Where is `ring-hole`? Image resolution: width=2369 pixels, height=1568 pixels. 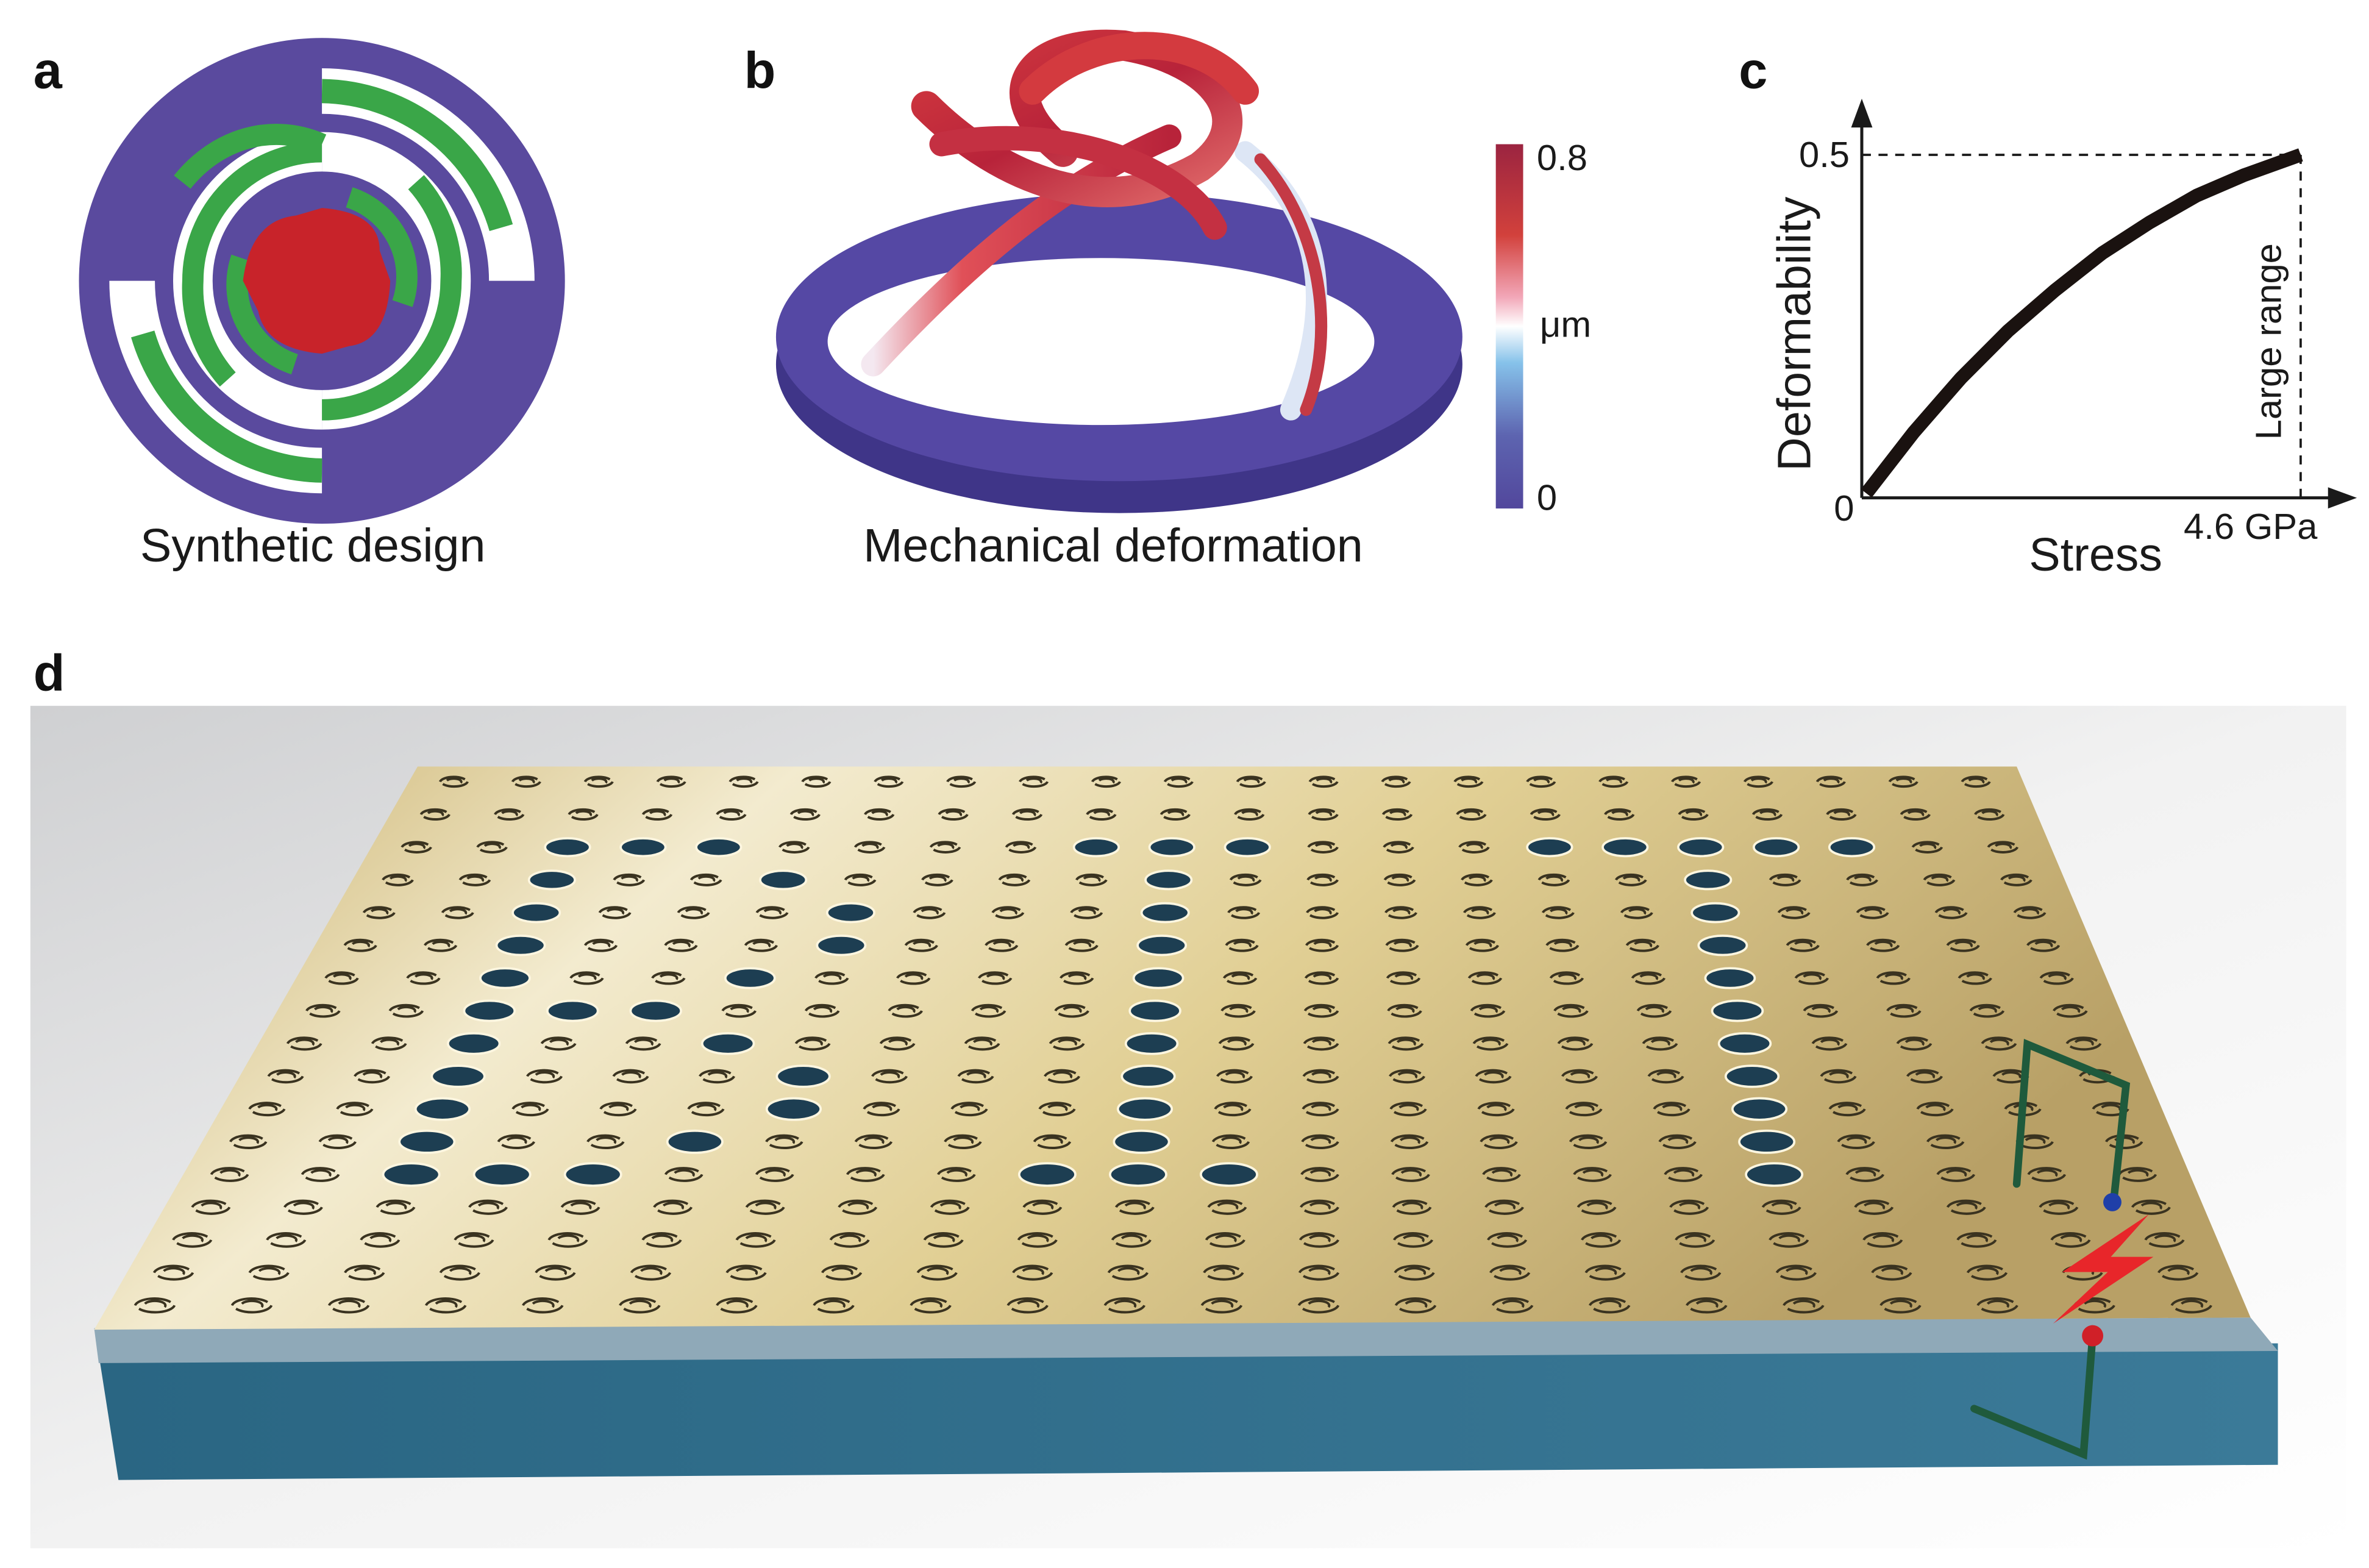 ring-hole is located at coordinates (1101, 342).